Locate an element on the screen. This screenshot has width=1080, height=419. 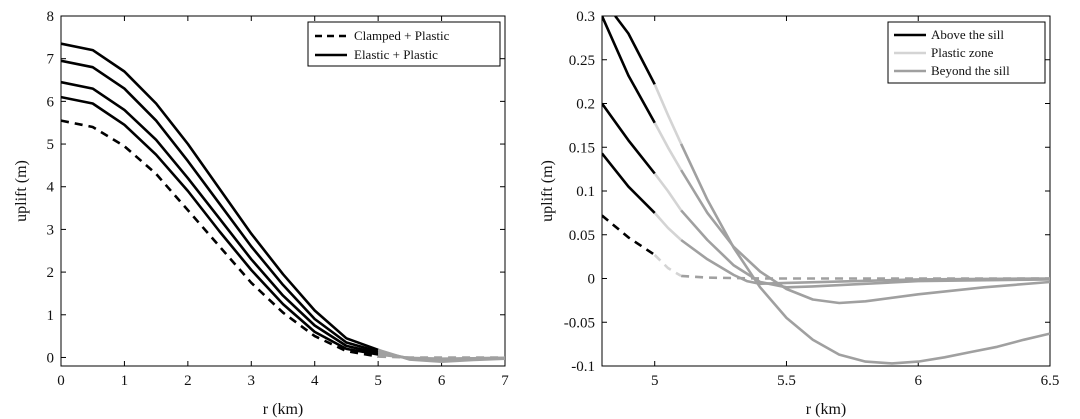
x-tick-label: 7 is located at coordinates (505, 381).